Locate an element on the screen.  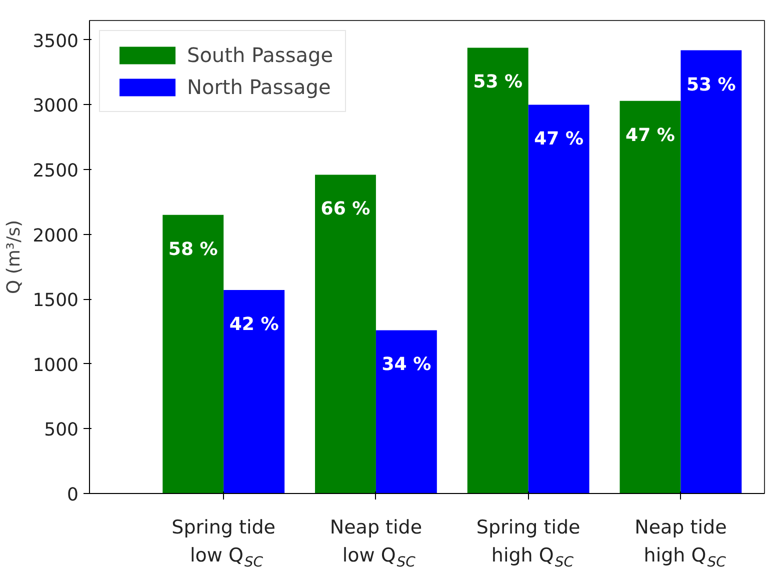
y-tick-label: 0 is located at coordinates (72, 495).